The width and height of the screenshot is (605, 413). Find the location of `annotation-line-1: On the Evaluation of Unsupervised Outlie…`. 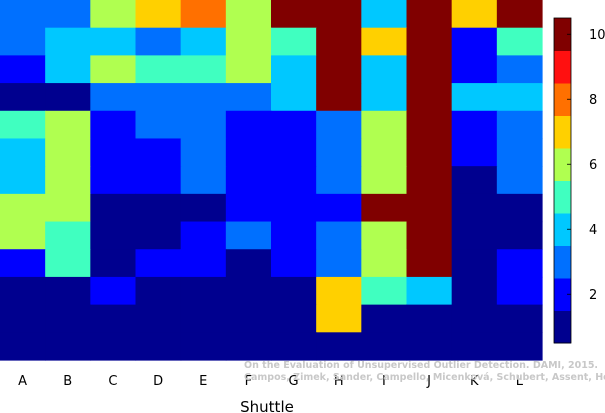

annotation-line-1: On the Evaluation of Unsupervised Outlie… is located at coordinates (421, 365).